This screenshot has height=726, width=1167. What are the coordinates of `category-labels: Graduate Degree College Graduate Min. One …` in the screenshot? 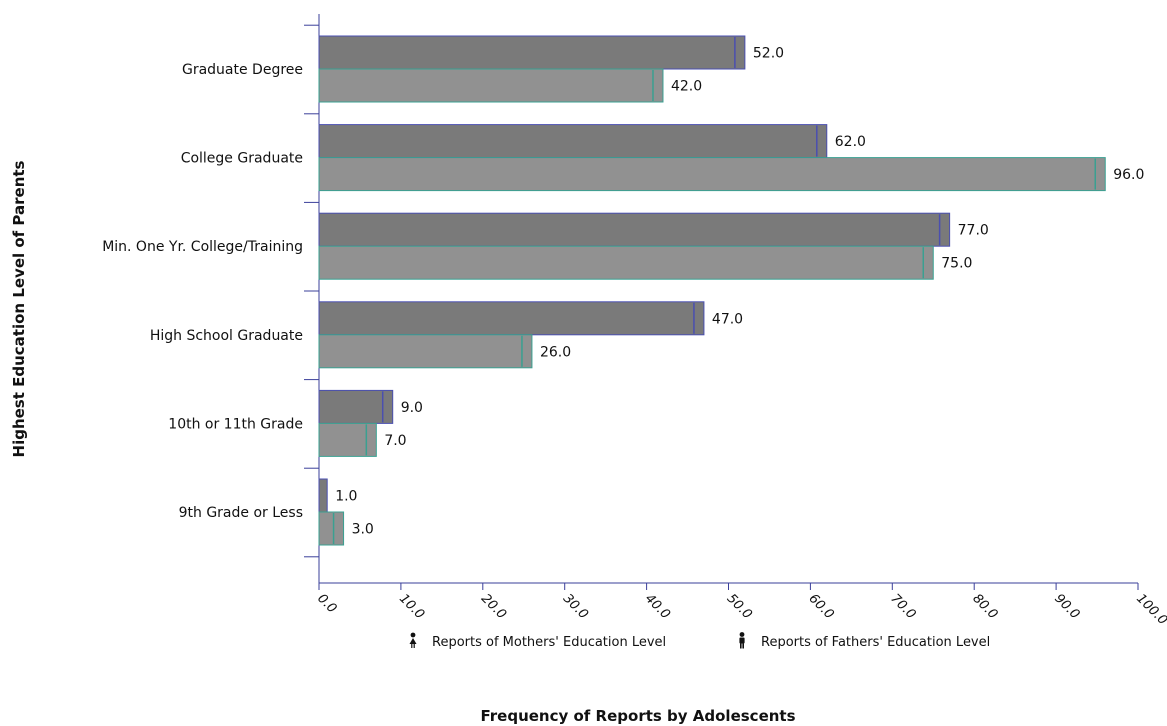 It's located at (202, 291).